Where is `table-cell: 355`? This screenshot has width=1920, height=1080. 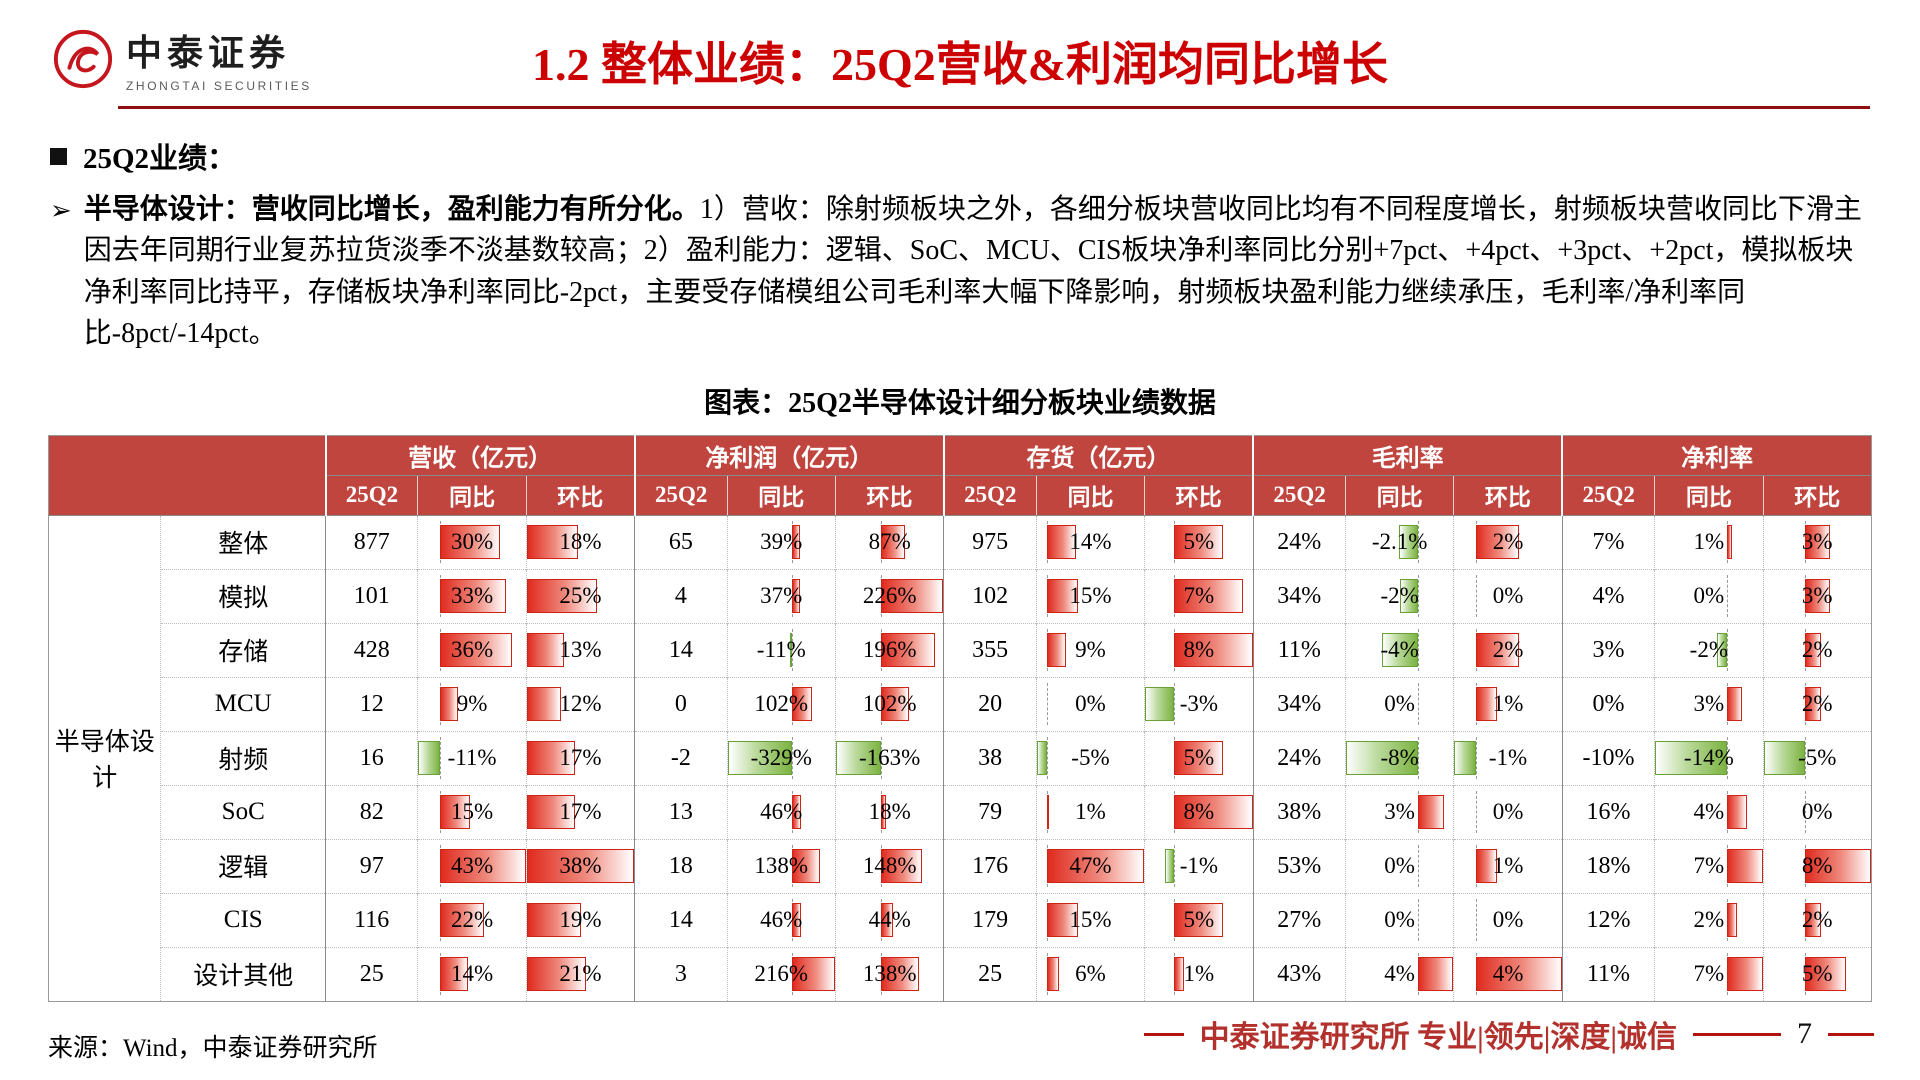 table-cell: 355 is located at coordinates (990, 650).